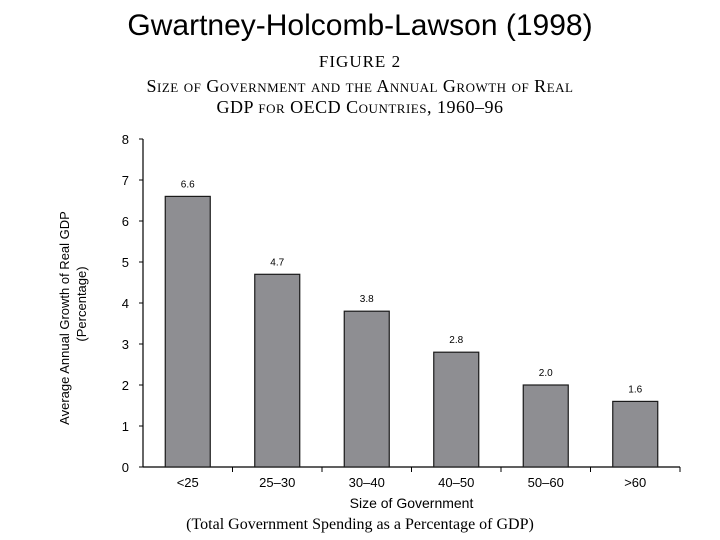 Image resolution: width=720 pixels, height=540 pixels. I want to click on slide-title: Gwartney-Holcomb-Lawson (1998), so click(360, 25).